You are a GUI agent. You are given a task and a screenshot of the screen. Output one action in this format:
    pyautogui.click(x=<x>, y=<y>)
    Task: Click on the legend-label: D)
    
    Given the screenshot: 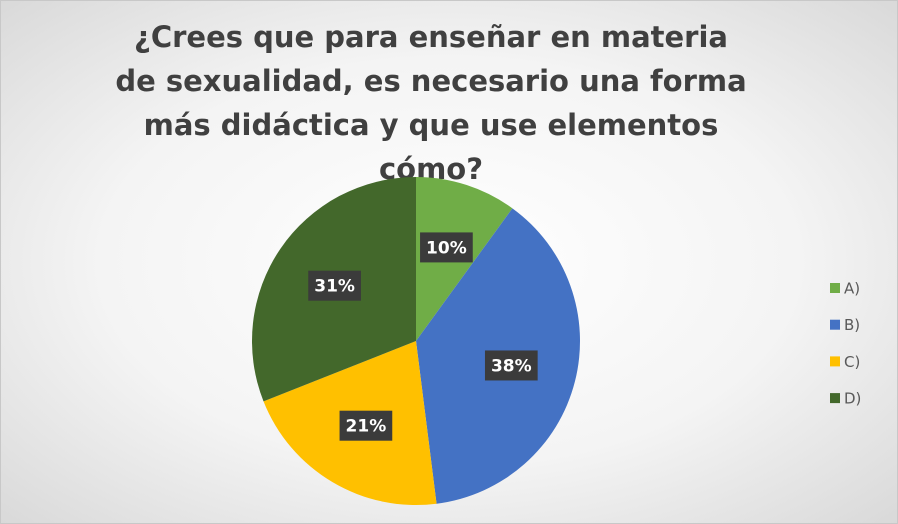 What is the action you would take?
    pyautogui.click(x=852, y=399)
    